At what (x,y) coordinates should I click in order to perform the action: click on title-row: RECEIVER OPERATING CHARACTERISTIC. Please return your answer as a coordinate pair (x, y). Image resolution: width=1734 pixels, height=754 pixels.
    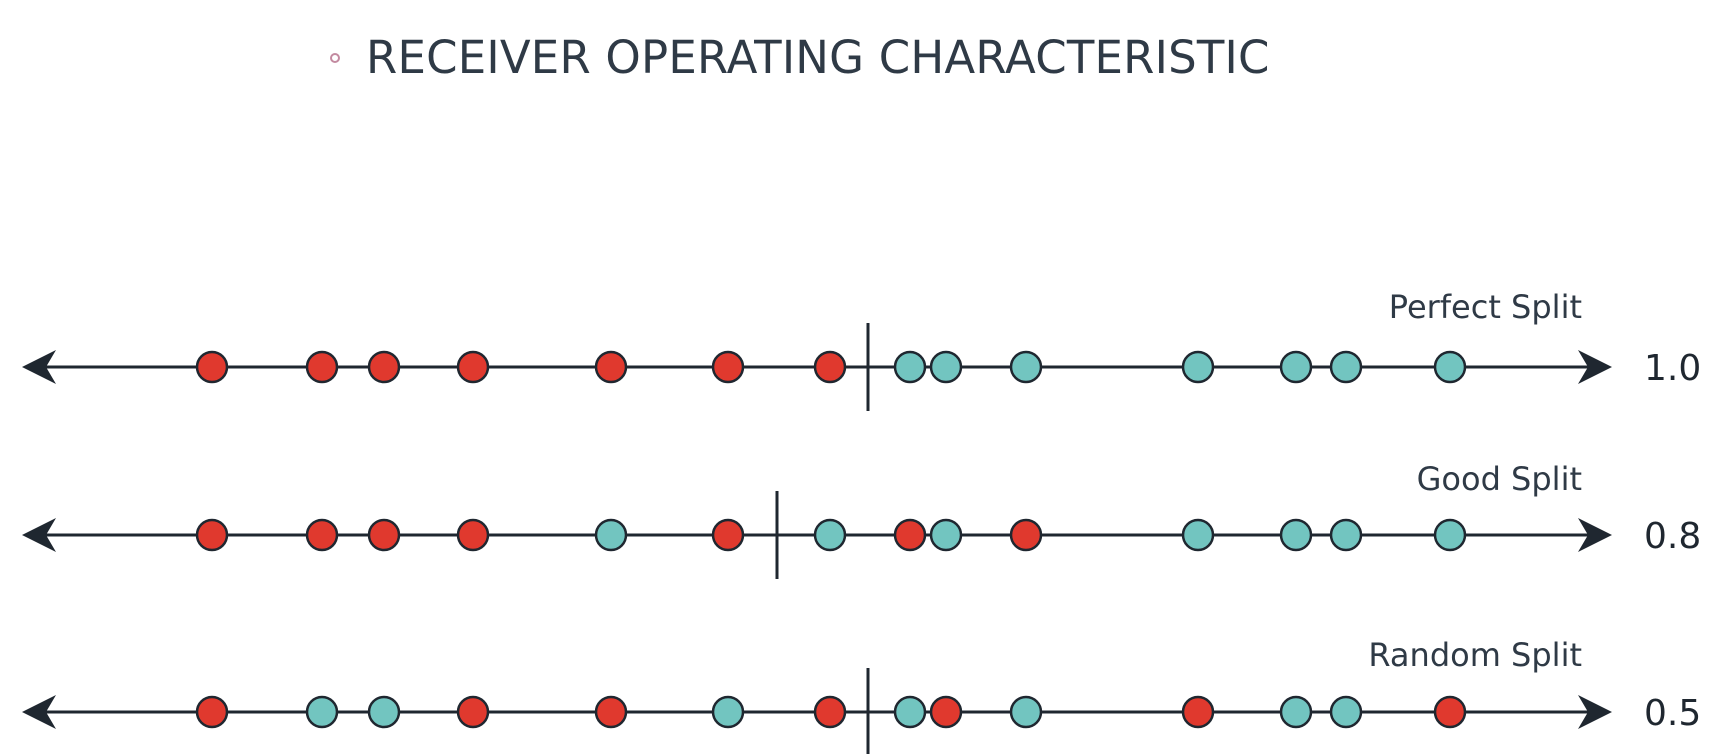
    Looking at the image, I should click on (800, 57).